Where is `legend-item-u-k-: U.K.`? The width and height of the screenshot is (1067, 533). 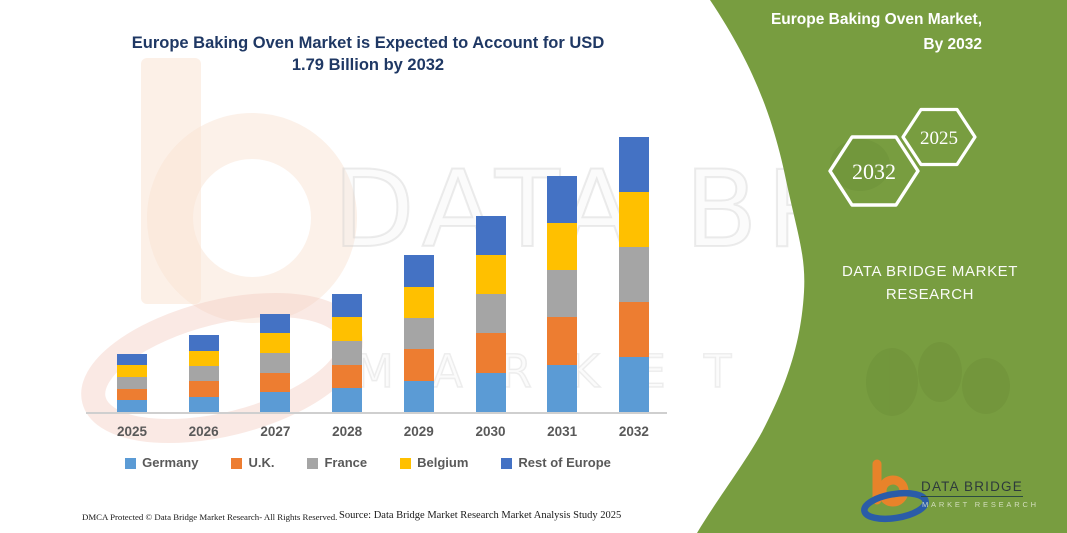 legend-item-u-k-: U.K. is located at coordinates (252, 462).